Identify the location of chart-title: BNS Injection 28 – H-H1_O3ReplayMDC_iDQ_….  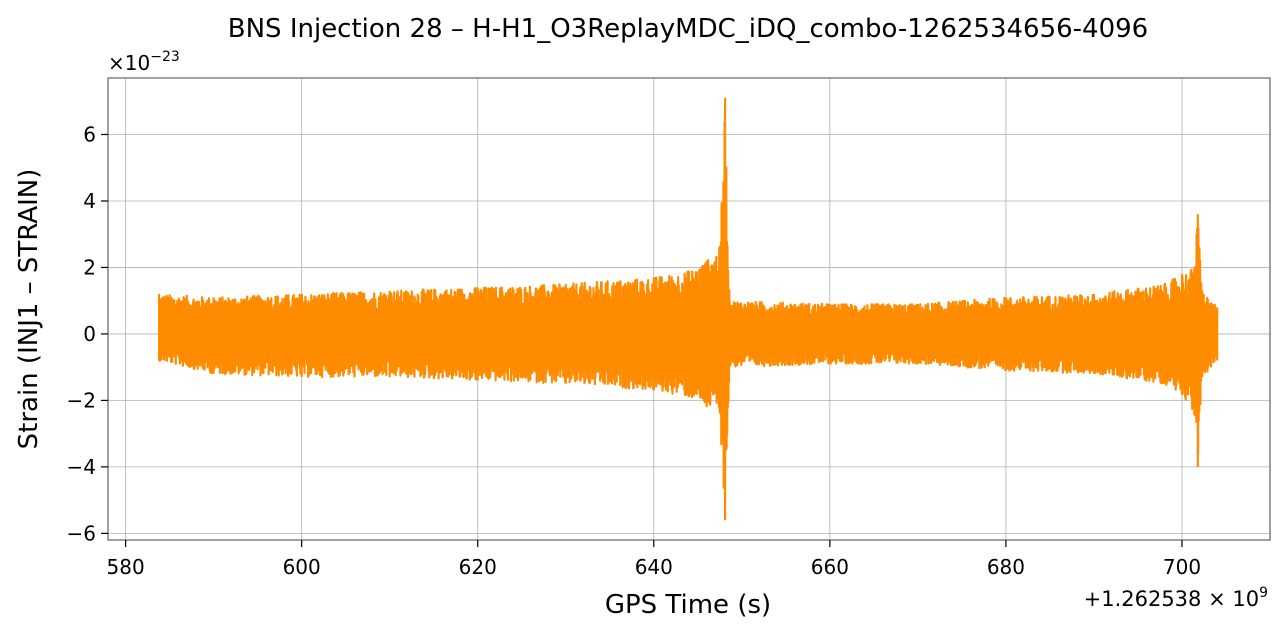
(688, 29).